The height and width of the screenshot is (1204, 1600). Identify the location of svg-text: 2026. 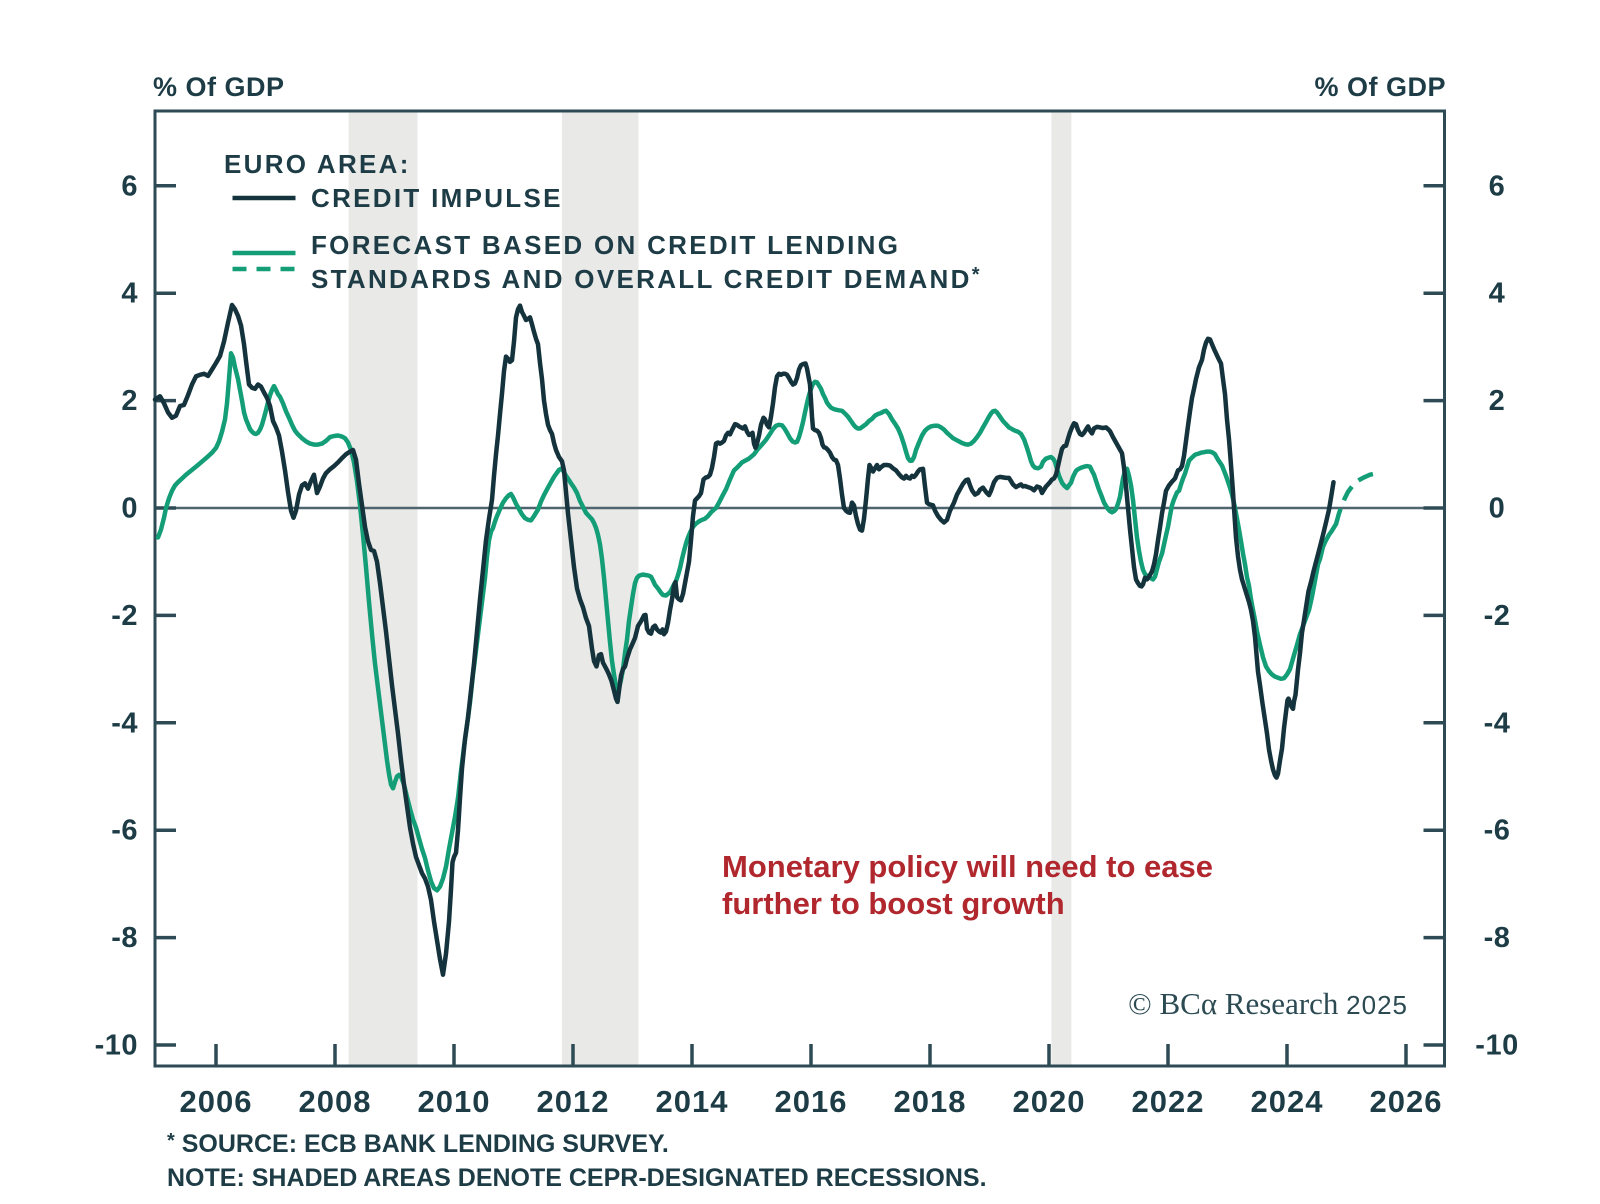
(1406, 1101).